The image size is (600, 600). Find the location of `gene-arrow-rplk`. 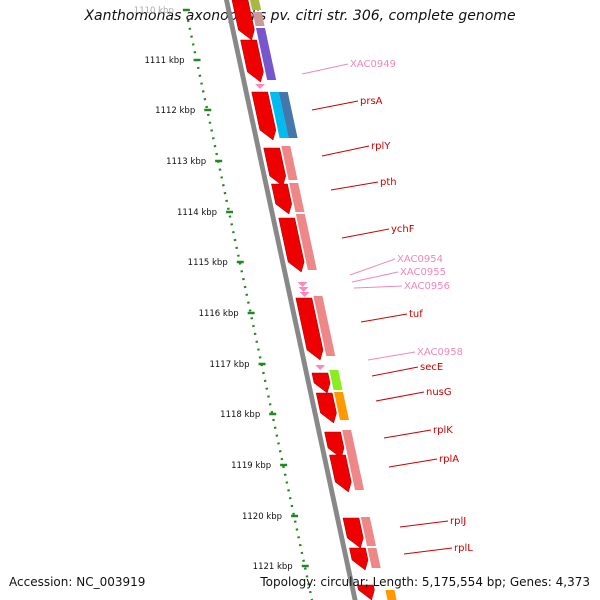

gene-arrow-rplk is located at coordinates (334, 445).